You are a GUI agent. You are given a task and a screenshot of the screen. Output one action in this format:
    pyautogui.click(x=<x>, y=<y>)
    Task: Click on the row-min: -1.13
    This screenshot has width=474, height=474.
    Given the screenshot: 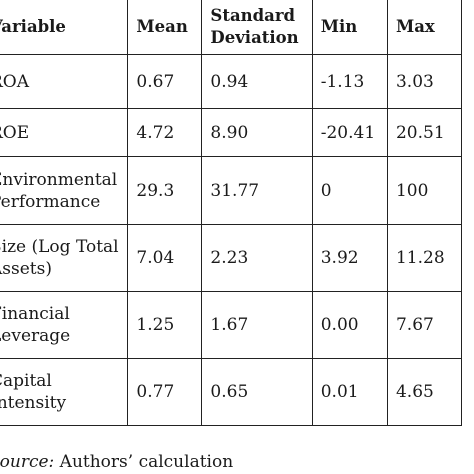 What is the action you would take?
    pyautogui.click(x=349, y=81)
    